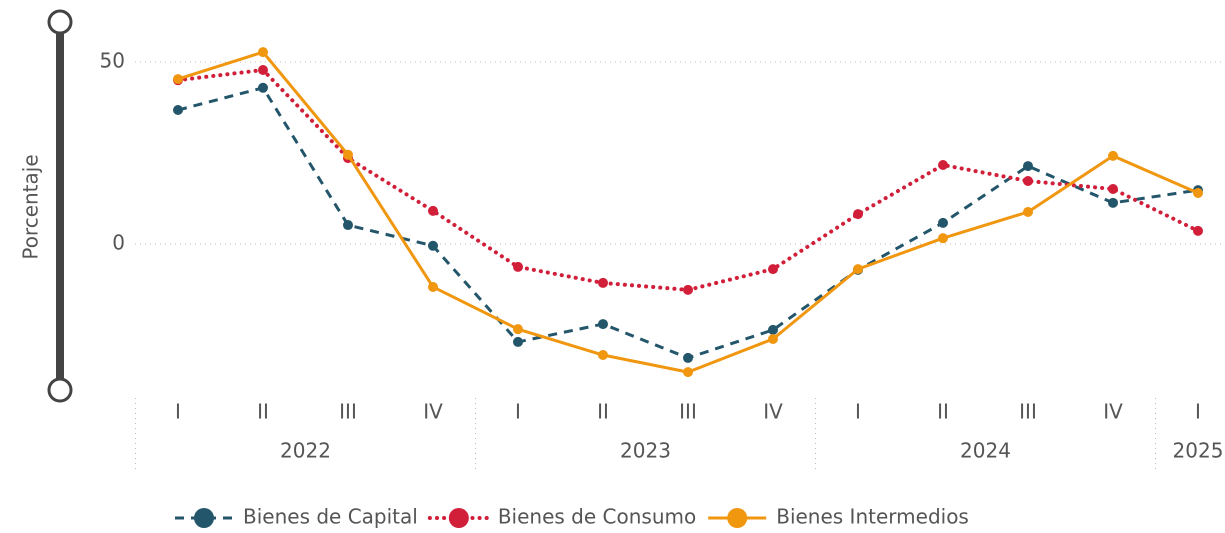 This screenshot has width=1225, height=533. What do you see at coordinates (305, 451) in the screenshot?
I see `x-group-label: 2022` at bounding box center [305, 451].